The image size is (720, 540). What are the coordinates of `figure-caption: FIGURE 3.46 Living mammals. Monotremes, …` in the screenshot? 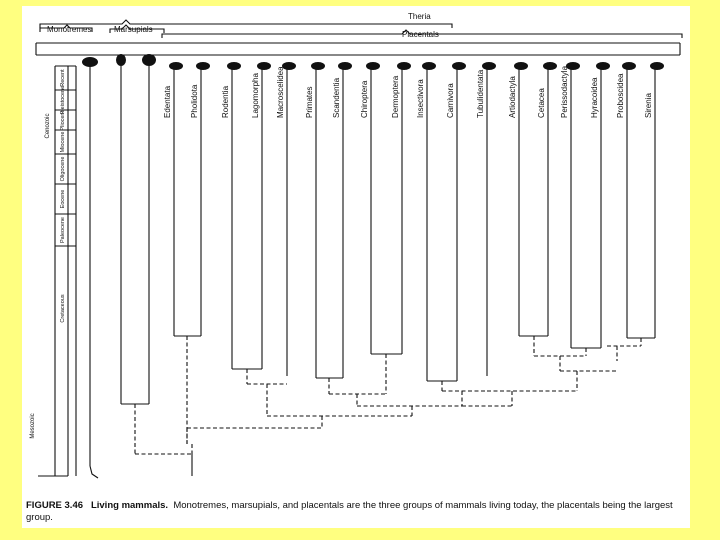 It's located at (354, 512).